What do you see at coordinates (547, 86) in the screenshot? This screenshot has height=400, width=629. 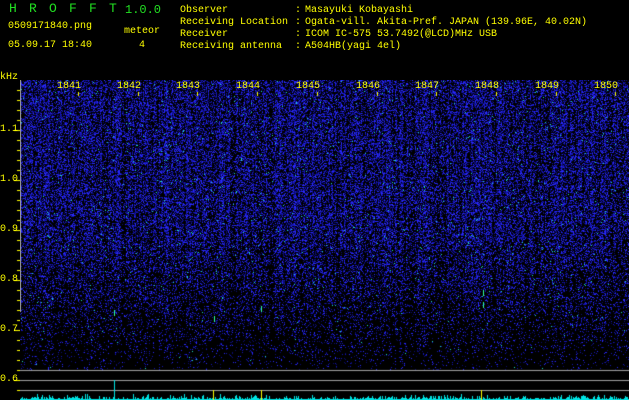 I see `x-tick-label: 1849` at bounding box center [547, 86].